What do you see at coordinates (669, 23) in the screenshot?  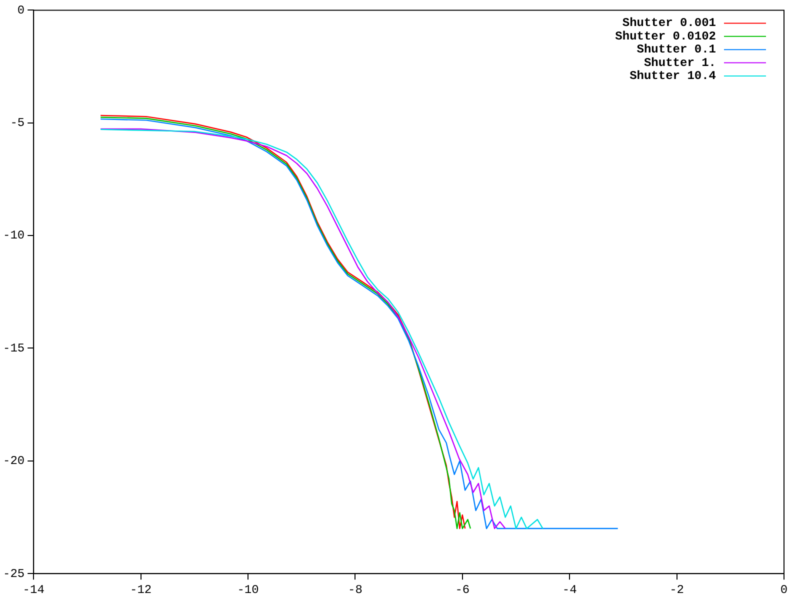 I see `legend-label: Shutter 0.001` at bounding box center [669, 23].